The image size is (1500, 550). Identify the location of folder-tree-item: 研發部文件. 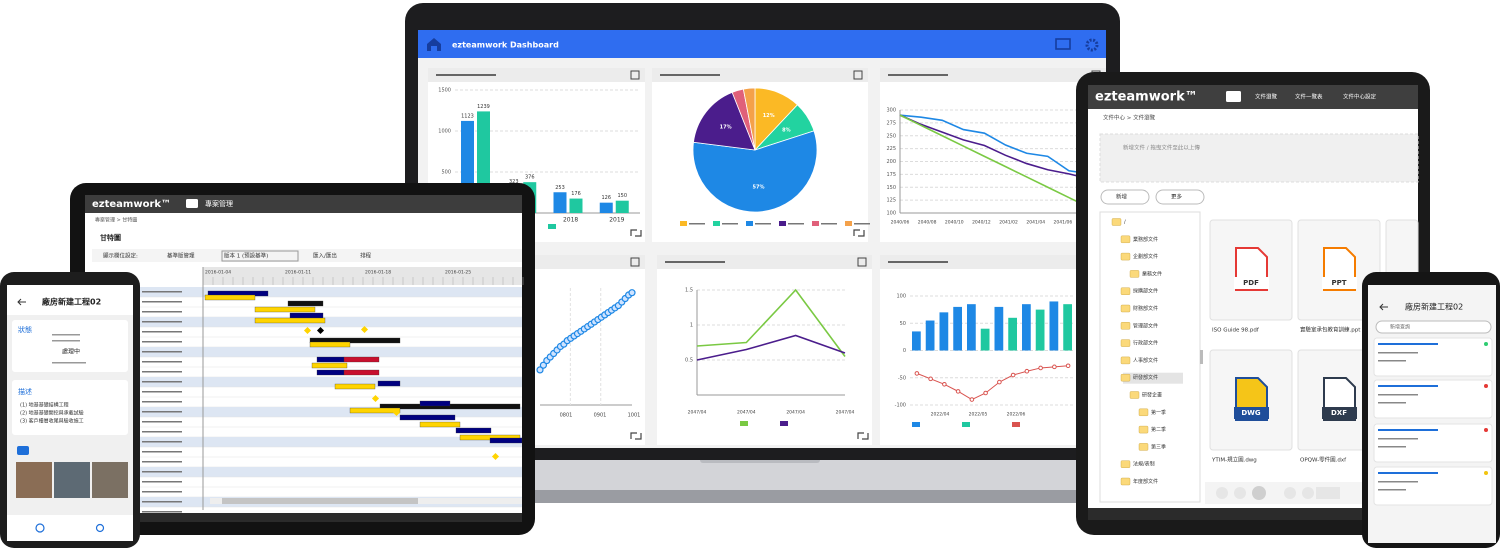
(1145, 377).